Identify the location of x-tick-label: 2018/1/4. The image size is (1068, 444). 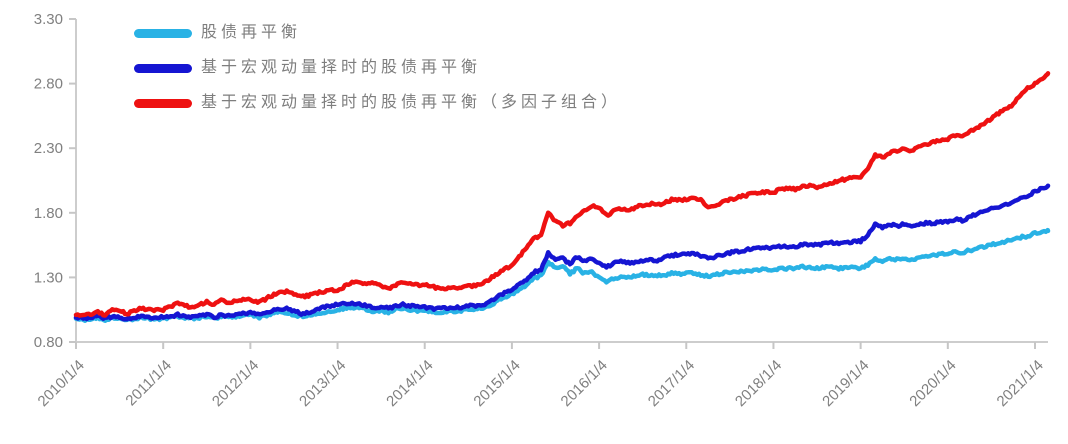
(758, 383).